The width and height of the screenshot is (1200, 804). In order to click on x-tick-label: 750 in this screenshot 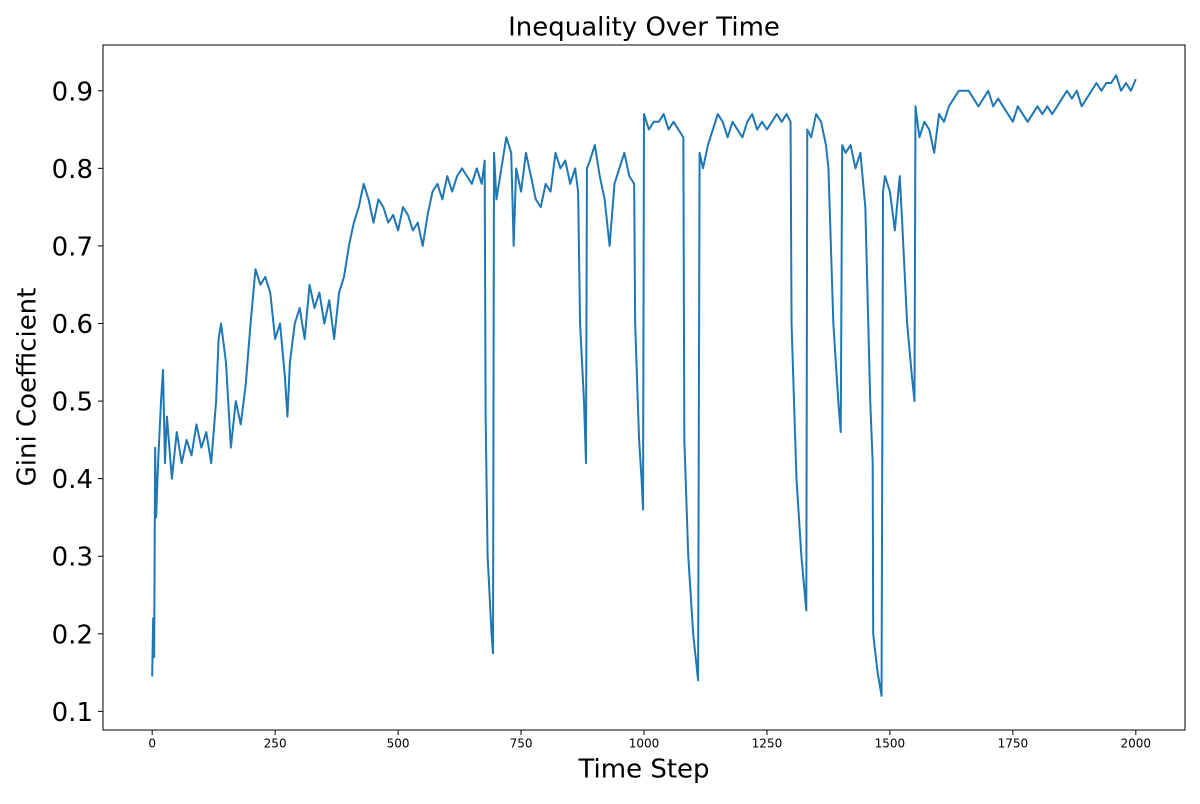, I will do `click(521, 744)`.